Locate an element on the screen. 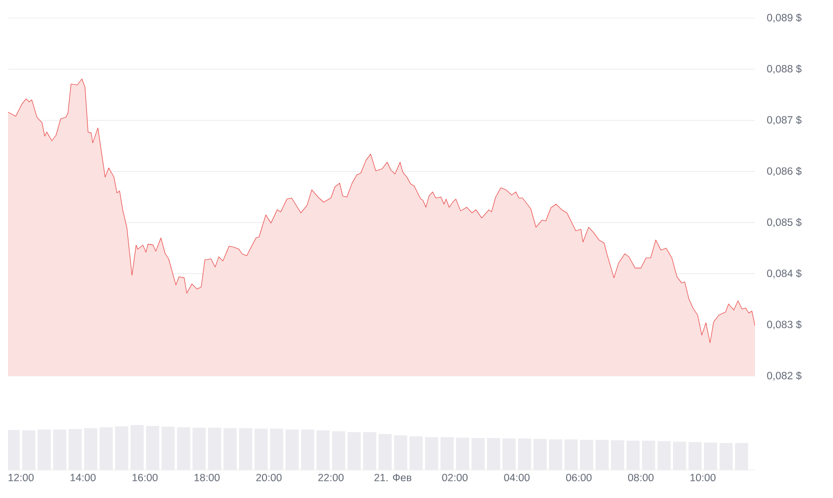 Image resolution: width=833 pixels, height=498 pixels. x-tick-label: 12:00 is located at coordinates (21, 478).